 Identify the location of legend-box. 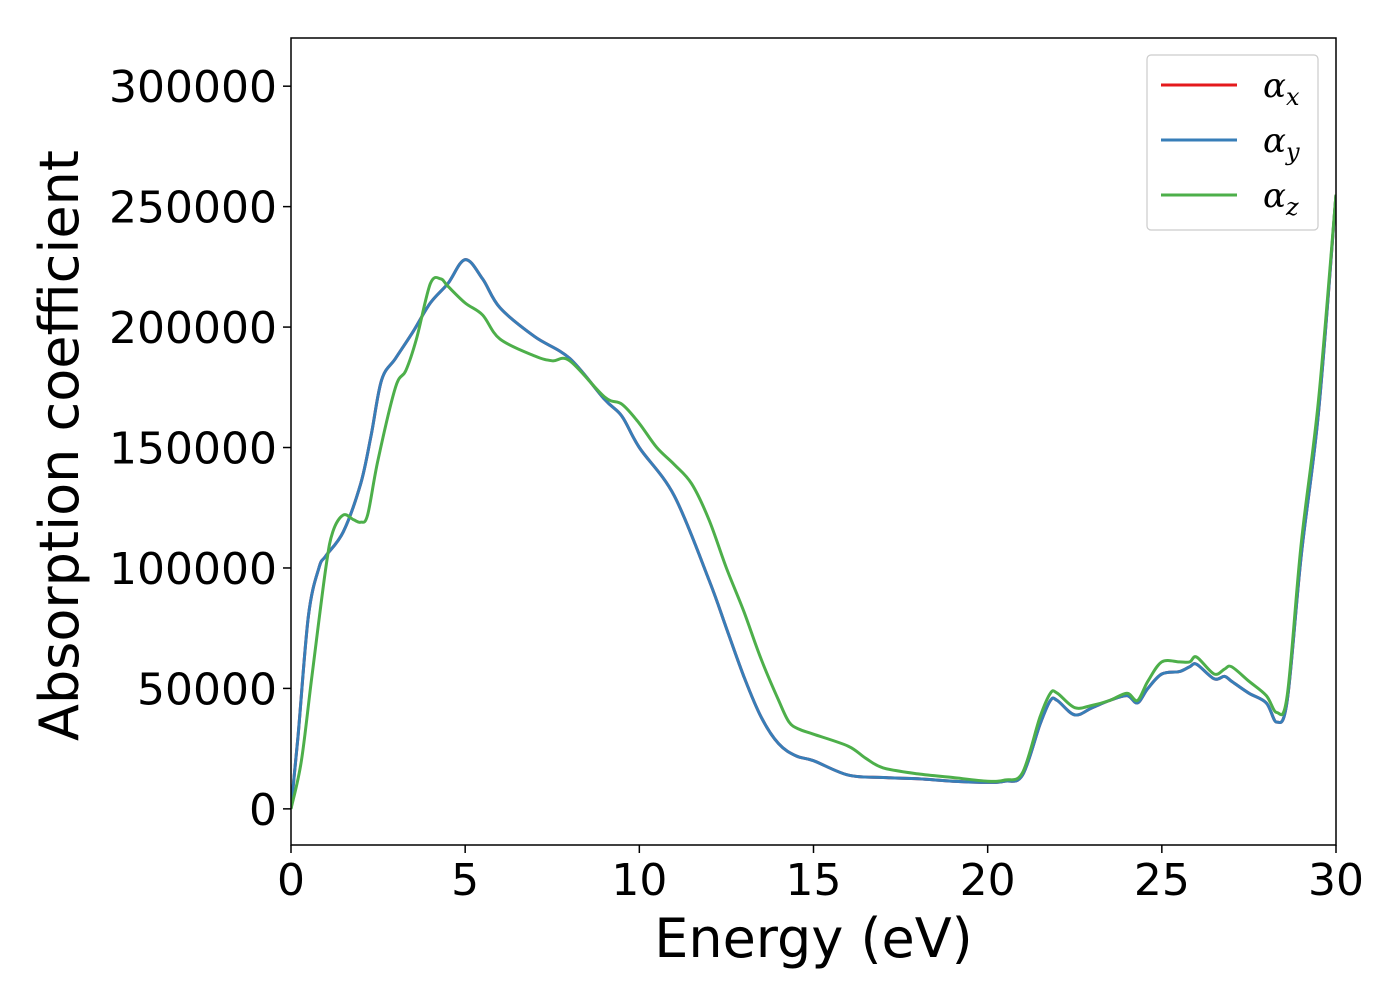
(1232, 142).